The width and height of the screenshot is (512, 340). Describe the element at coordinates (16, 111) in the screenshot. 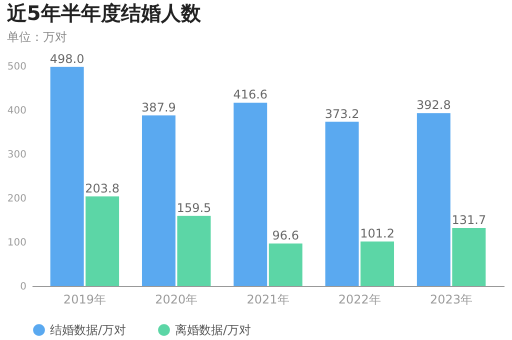

I see `y-tick-label: 400` at that location.